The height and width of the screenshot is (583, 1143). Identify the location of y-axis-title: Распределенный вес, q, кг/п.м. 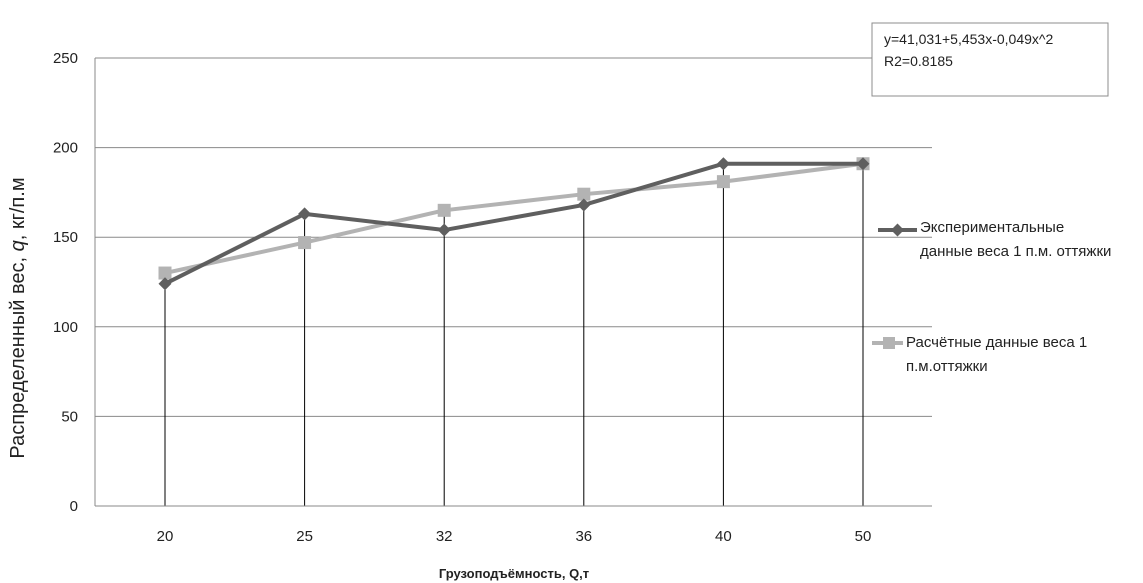
(18, 317).